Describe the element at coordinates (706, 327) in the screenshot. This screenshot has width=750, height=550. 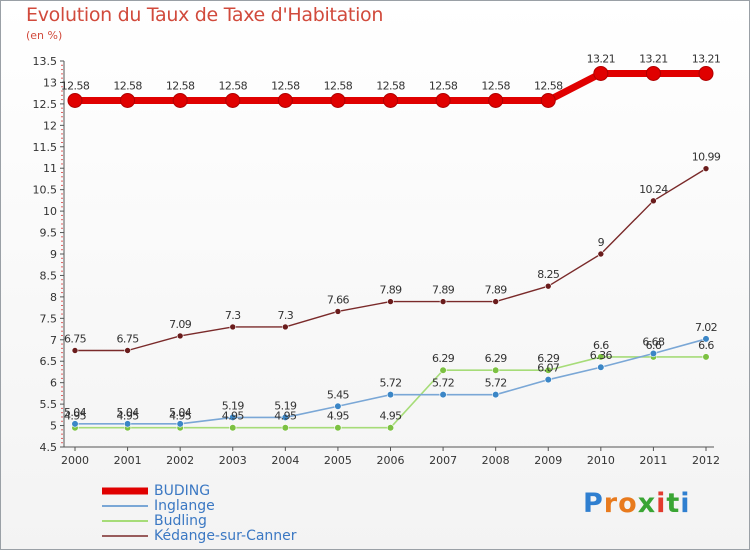
I see `data-label: 7.02` at that location.